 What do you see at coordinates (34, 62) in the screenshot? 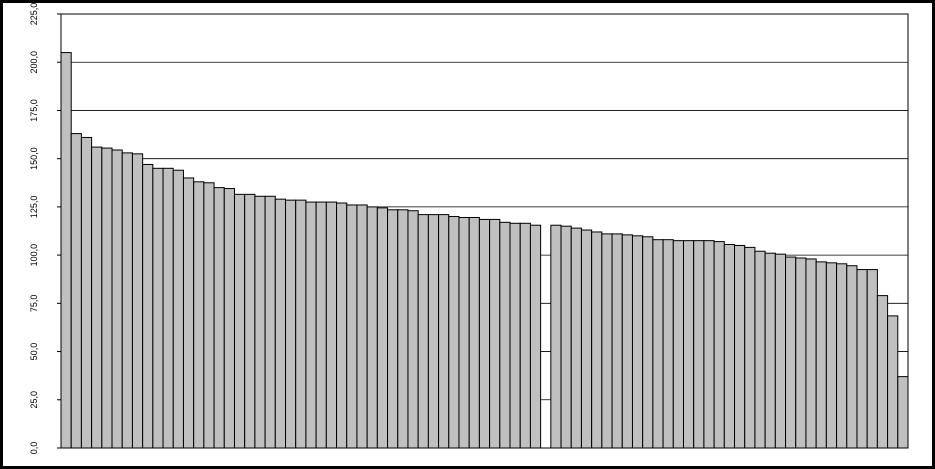
I see `y-tick-label: 200,0` at bounding box center [34, 62].